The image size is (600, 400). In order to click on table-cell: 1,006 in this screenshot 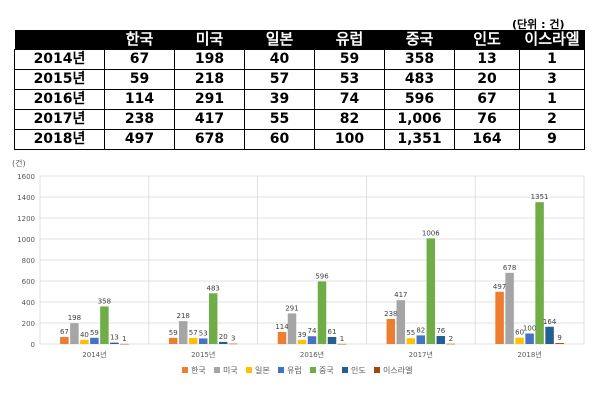, I will do `click(419, 119)`.